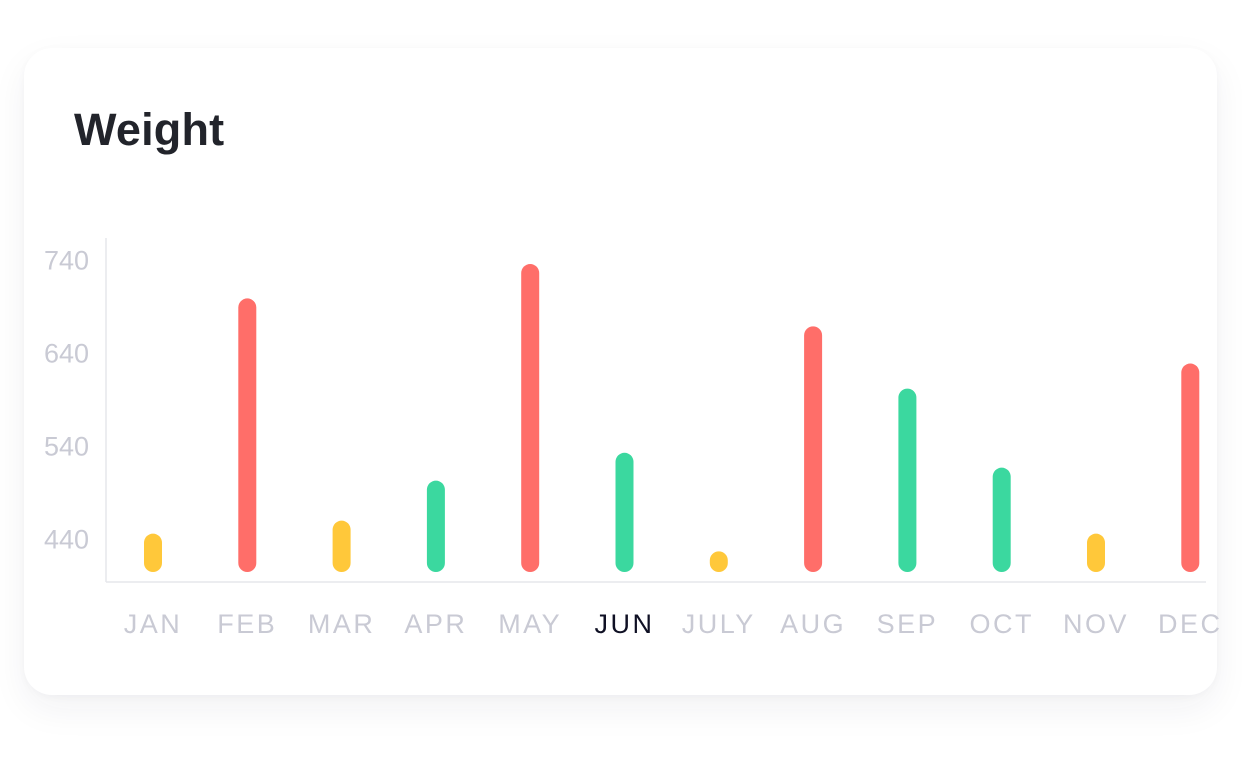 The image size is (1242, 768). I want to click on x-tick-label-apr: APR, so click(435, 624).